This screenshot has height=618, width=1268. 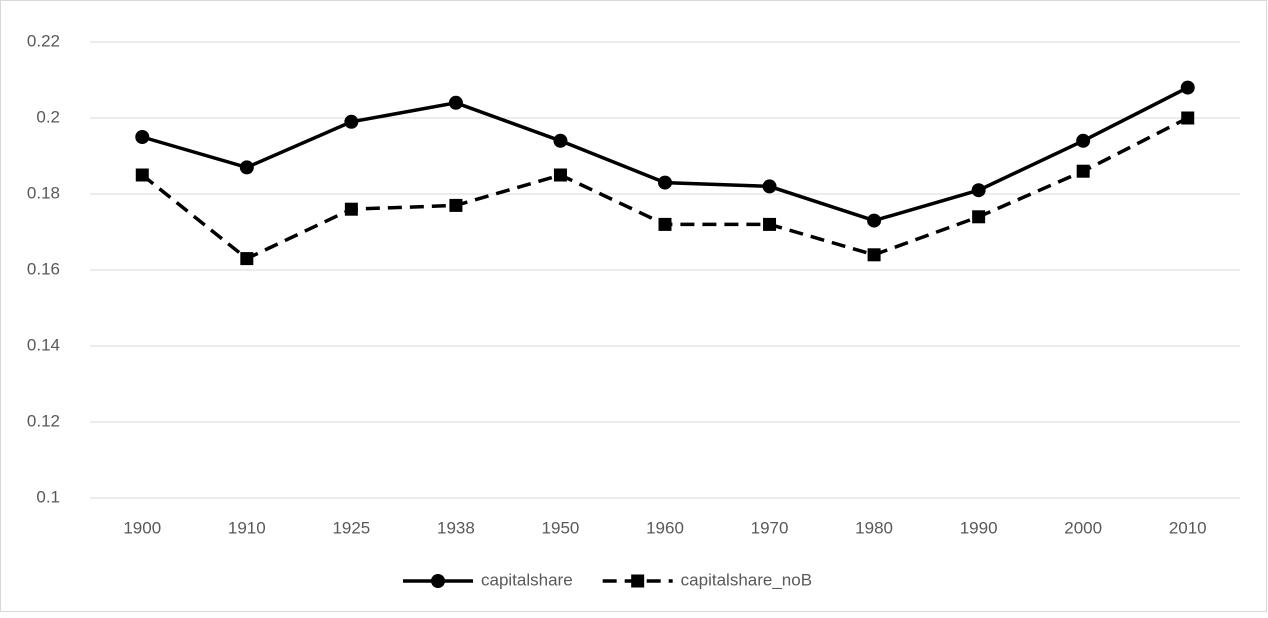 I want to click on y-tick-label: 0.22, so click(x=43, y=40).